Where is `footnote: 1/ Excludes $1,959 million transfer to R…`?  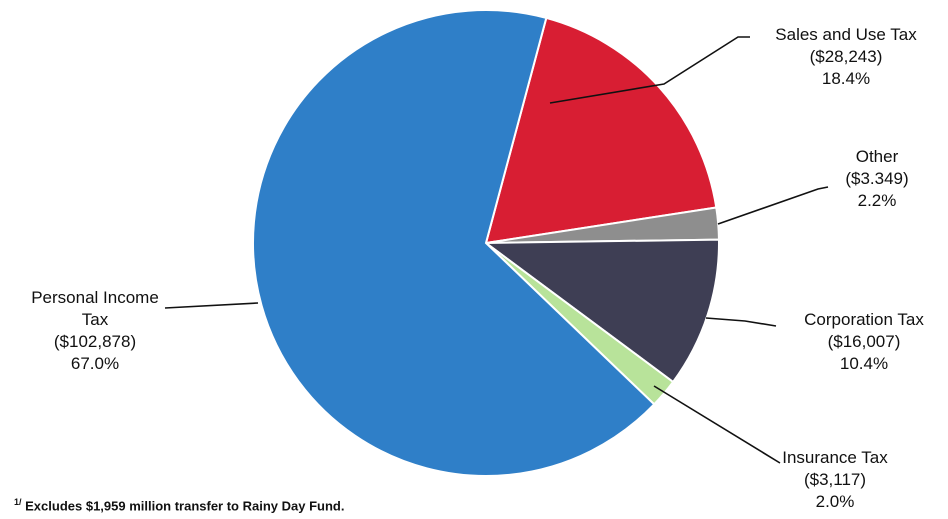
footnote: 1/ Excludes $1,959 million transfer to R… is located at coordinates (179, 505).